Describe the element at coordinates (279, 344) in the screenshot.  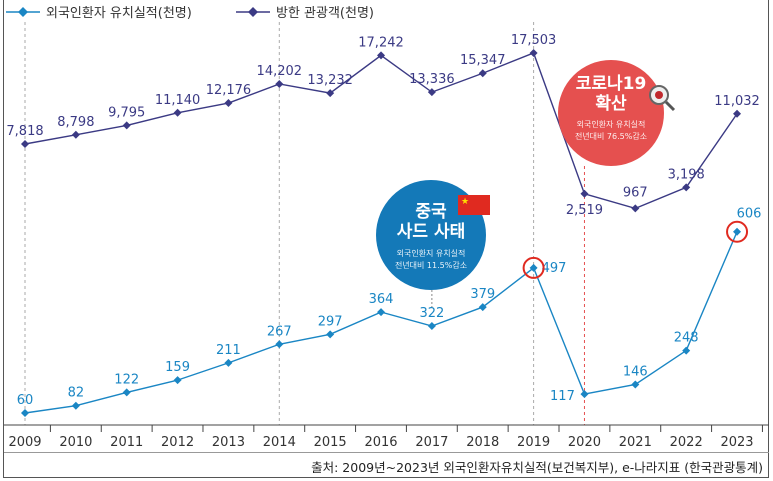
I see `data-point-0-2014` at that location.